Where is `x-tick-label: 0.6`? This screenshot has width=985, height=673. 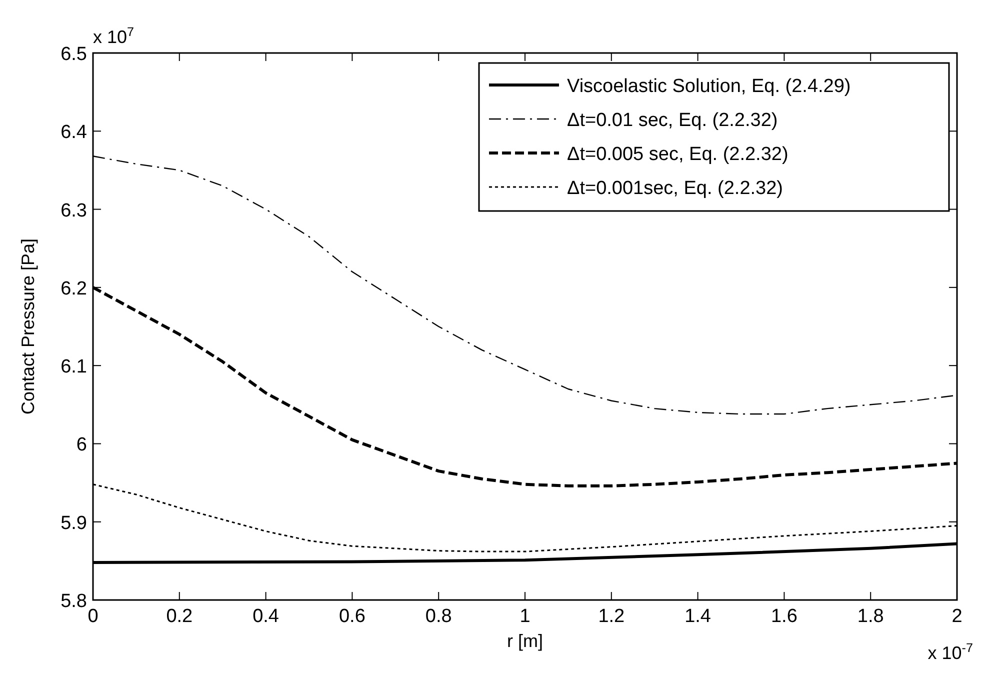 x-tick-label: 0.6 is located at coordinates (352, 616).